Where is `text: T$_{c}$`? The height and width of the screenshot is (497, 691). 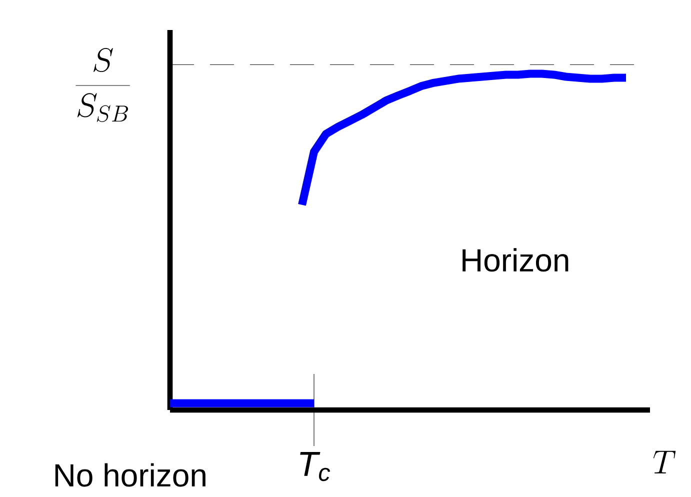 text: T$_{c}$ is located at coordinates (315, 467).